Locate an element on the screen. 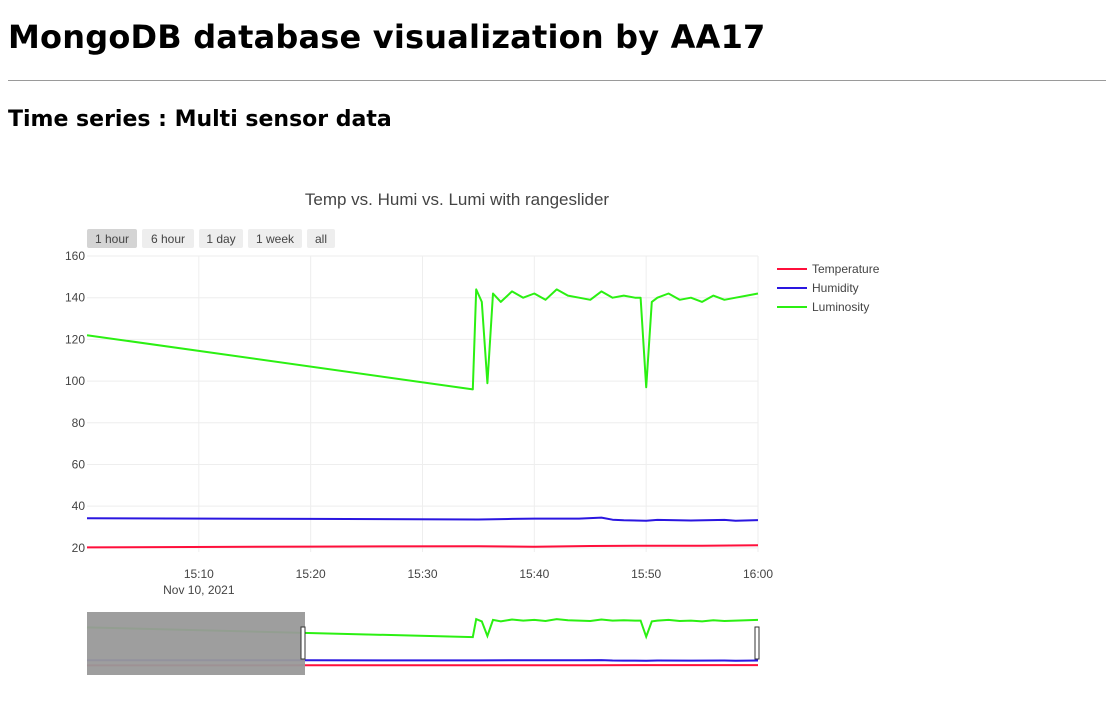 This screenshot has height=721, width=1108. rangeslider-mask is located at coordinates (196, 643).